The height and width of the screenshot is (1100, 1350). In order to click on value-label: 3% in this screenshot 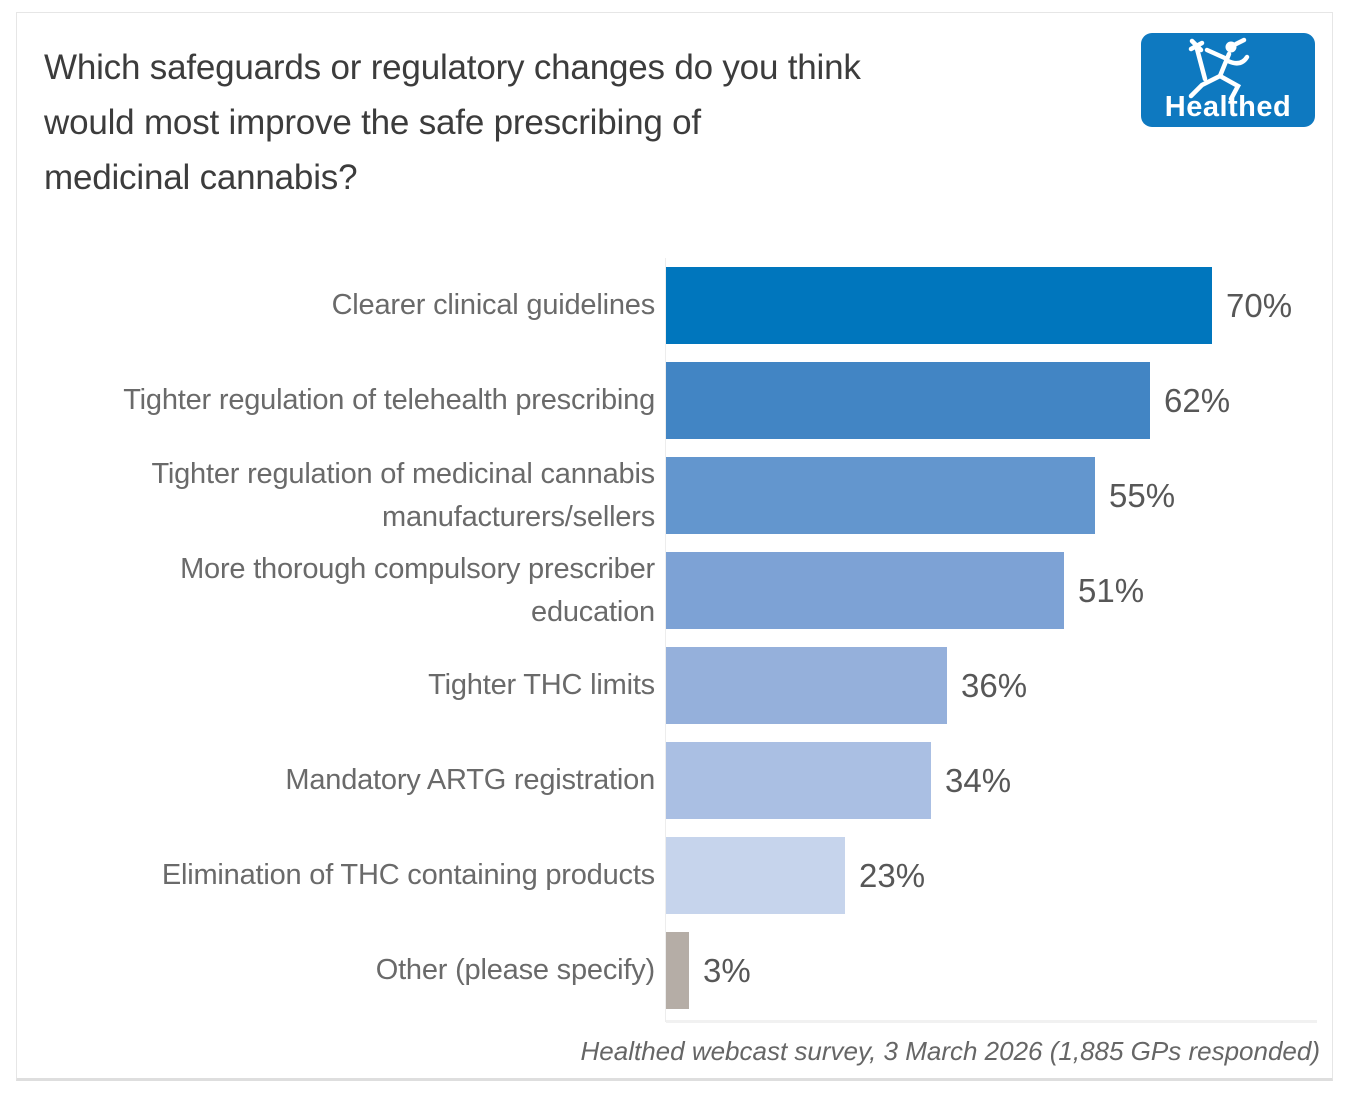, I will do `click(727, 970)`.